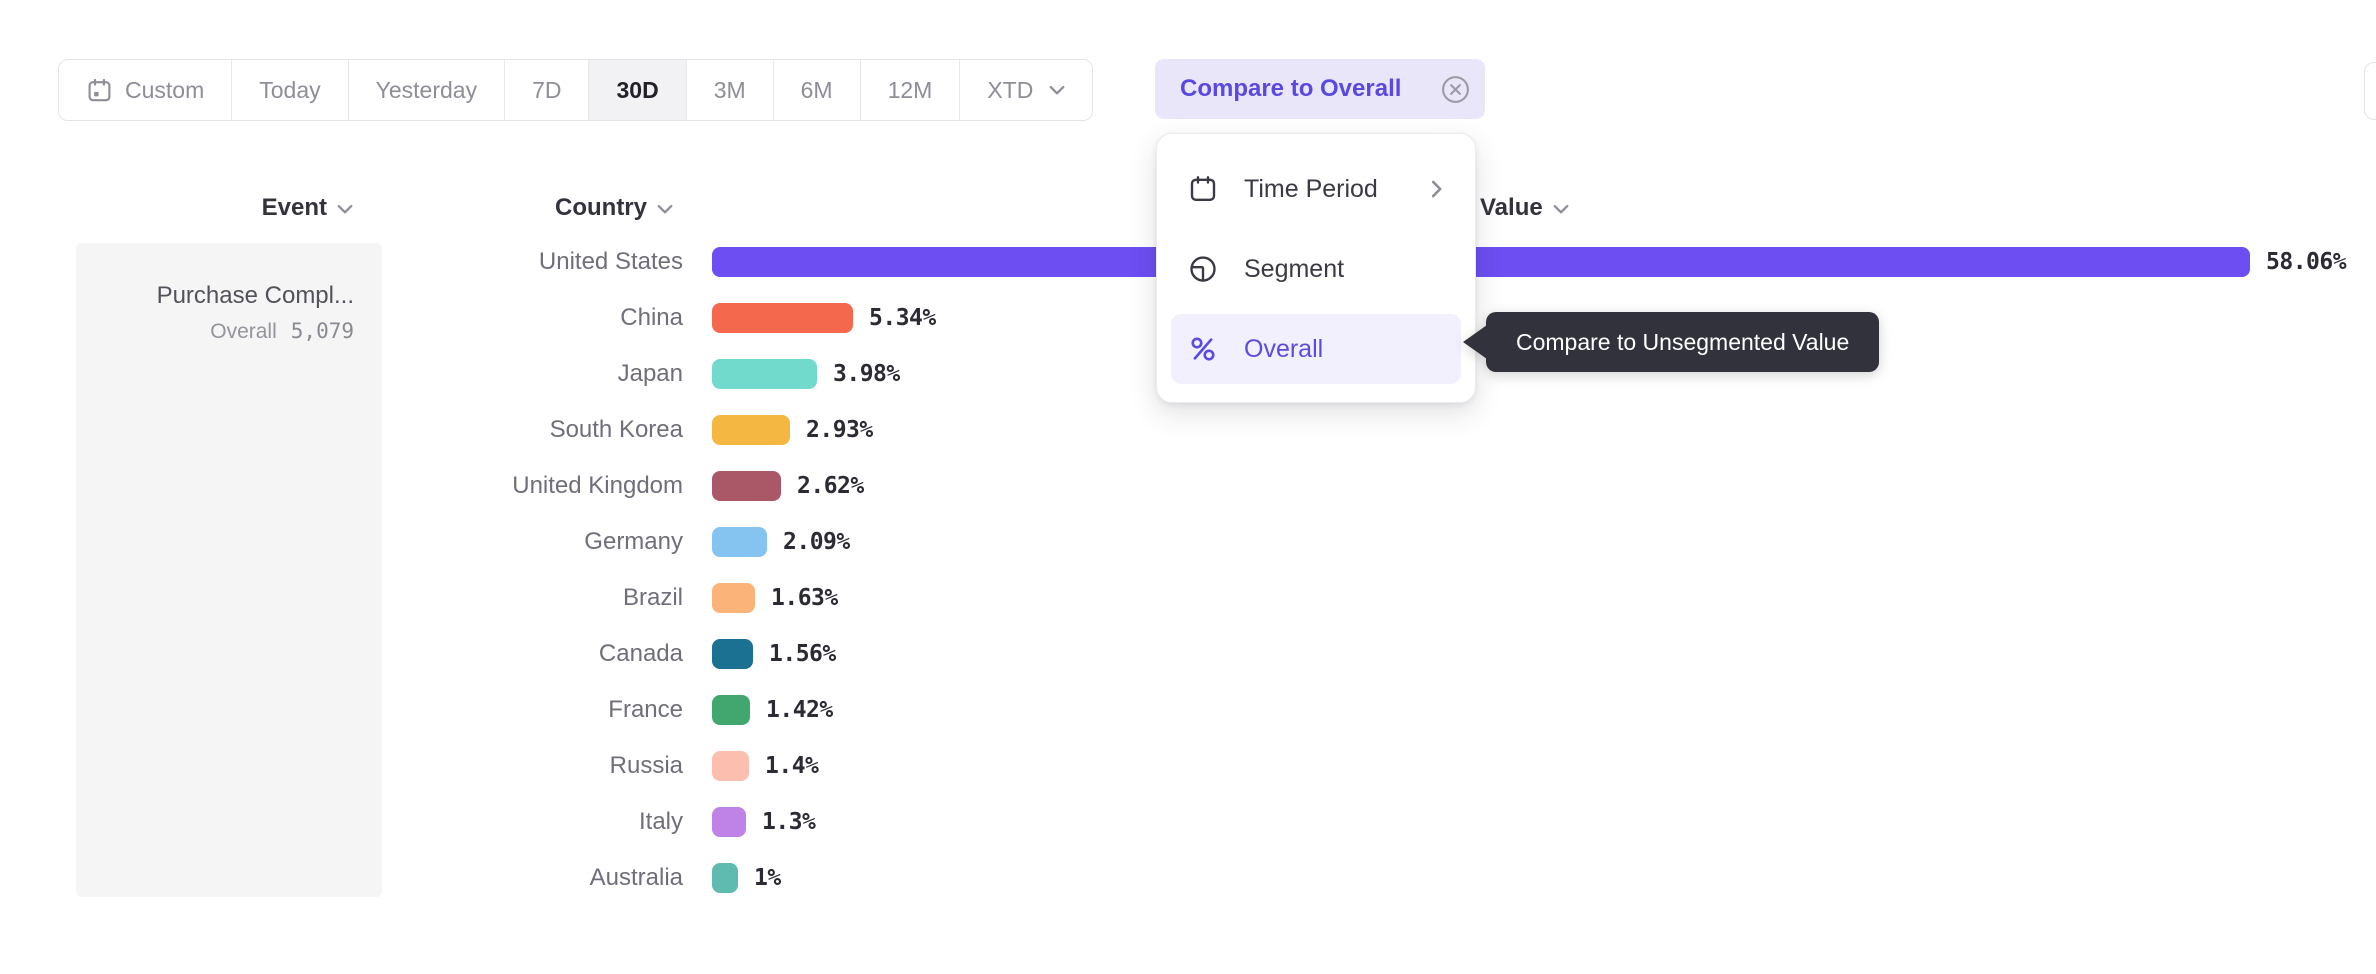 This screenshot has height=974, width=2376. I want to click on bar-united-states, so click(1481, 262).